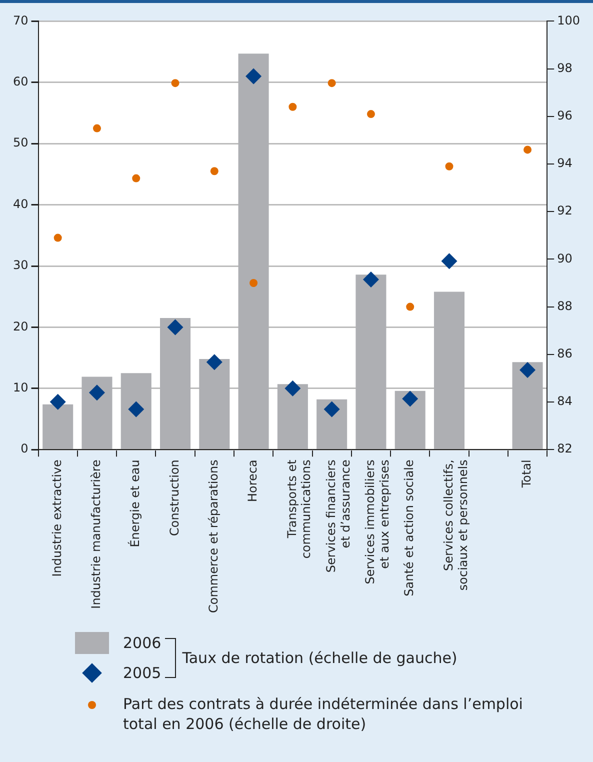 This screenshot has height=762, width=593. Describe the element at coordinates (213, 537) in the screenshot. I see `x-tick-label: Commerce et réparations` at that location.